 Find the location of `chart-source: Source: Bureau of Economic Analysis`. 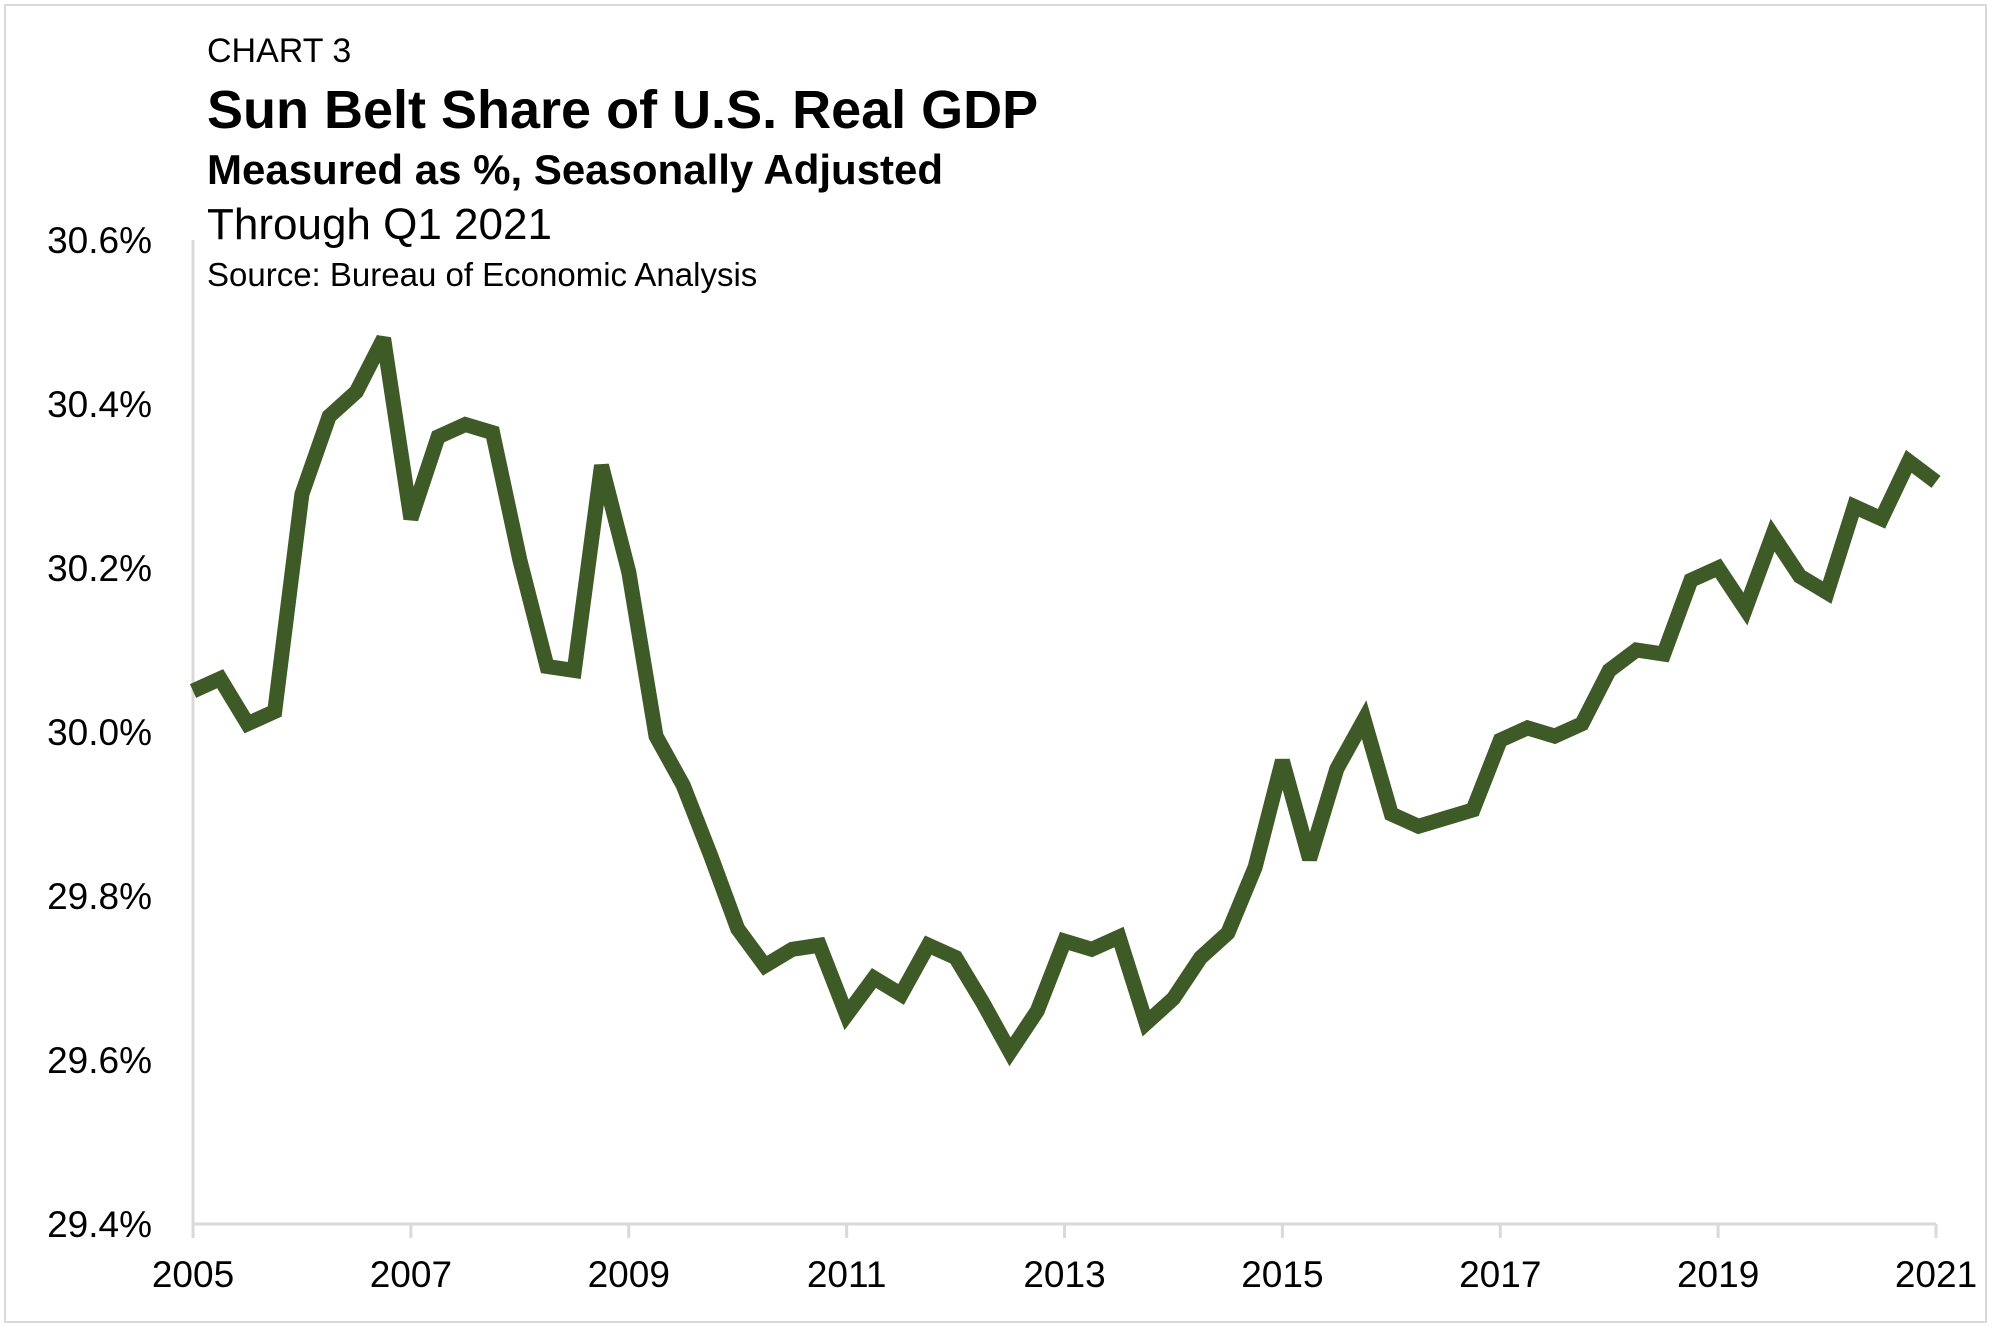

chart-source: Source: Bureau of Economic Analysis is located at coordinates (482, 274).